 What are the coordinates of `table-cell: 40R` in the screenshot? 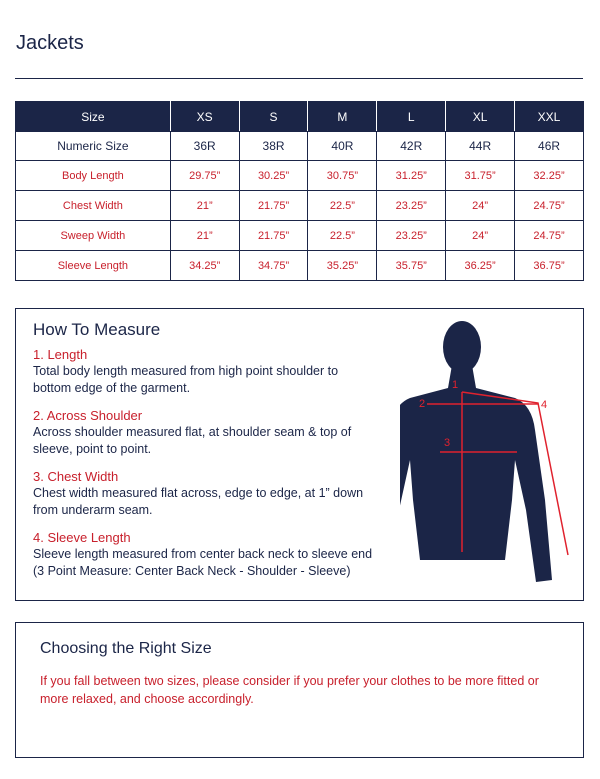 It's located at (342, 146).